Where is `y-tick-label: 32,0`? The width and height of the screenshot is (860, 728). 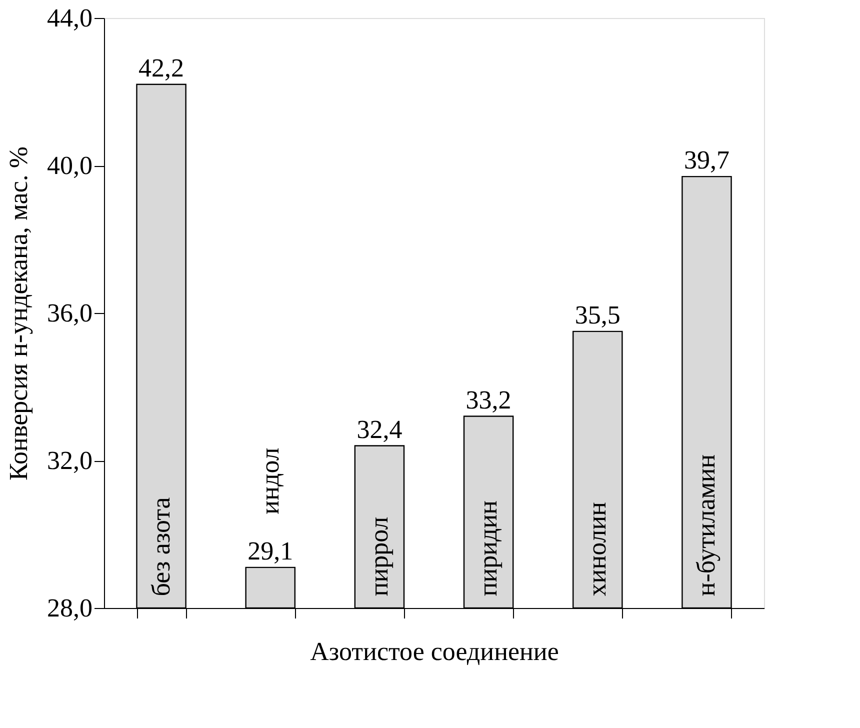
y-tick-label: 32,0 is located at coordinates (69, 460).